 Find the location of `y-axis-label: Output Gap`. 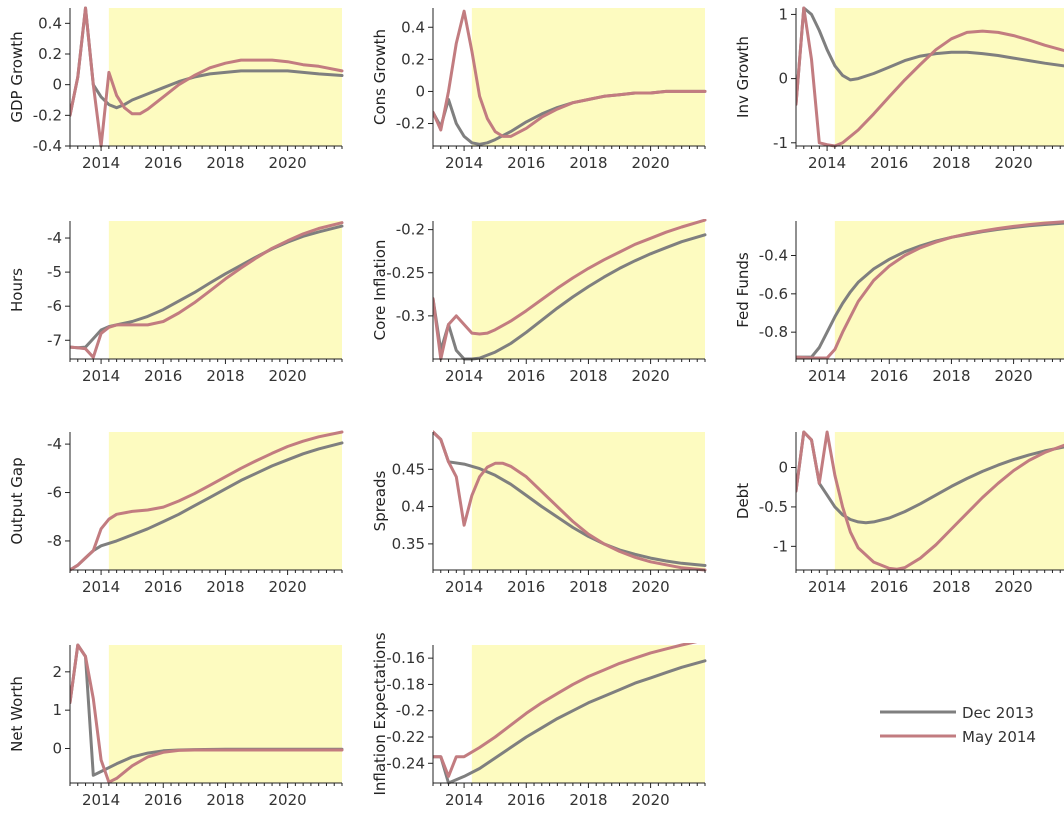

y-axis-label: Output Gap is located at coordinates (17, 500).